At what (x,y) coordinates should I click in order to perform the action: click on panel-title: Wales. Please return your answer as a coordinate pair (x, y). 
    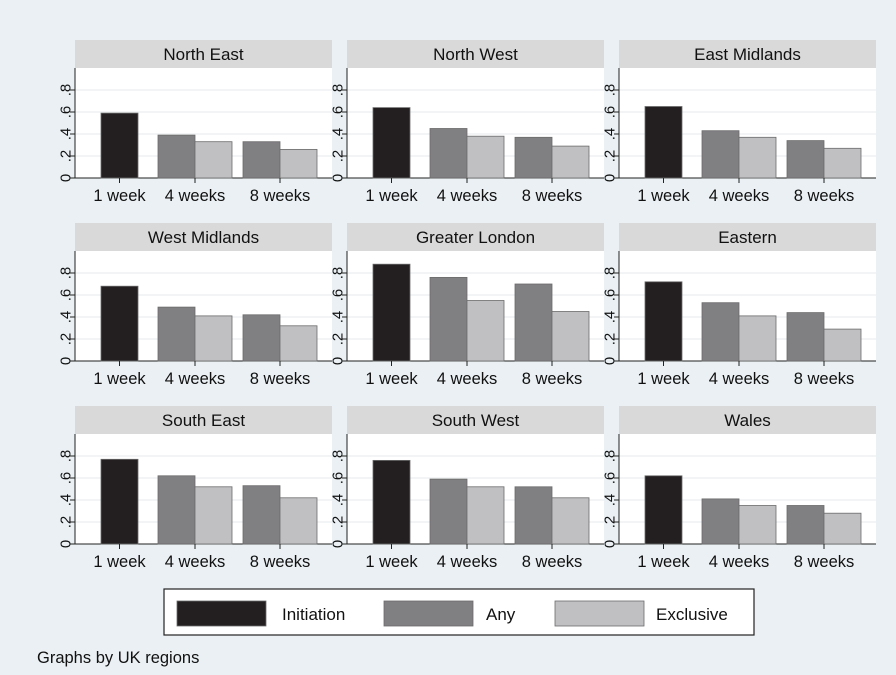
    Looking at the image, I should click on (747, 420).